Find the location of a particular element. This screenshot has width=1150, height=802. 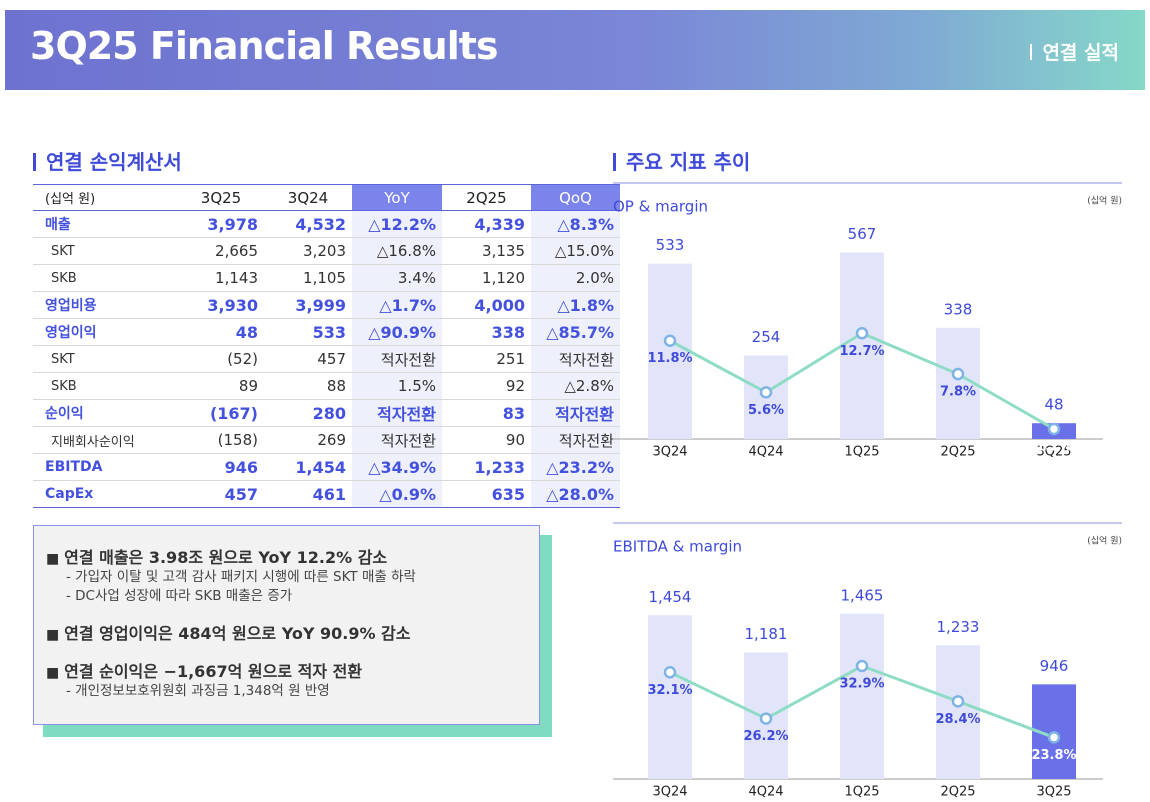

column-header: YoY is located at coordinates (397, 197).